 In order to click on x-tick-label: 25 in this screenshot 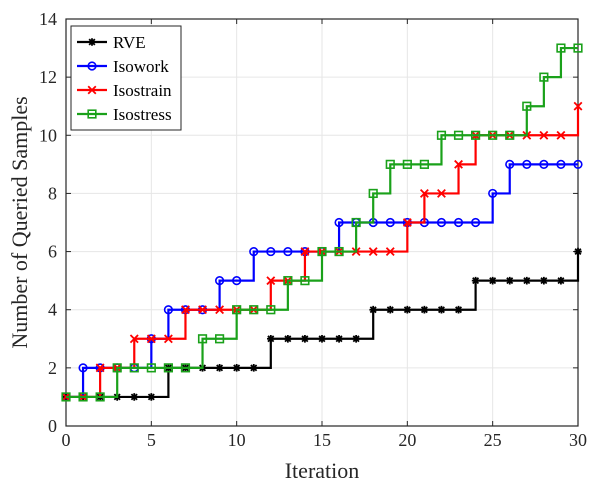, I will do `click(493, 440)`.